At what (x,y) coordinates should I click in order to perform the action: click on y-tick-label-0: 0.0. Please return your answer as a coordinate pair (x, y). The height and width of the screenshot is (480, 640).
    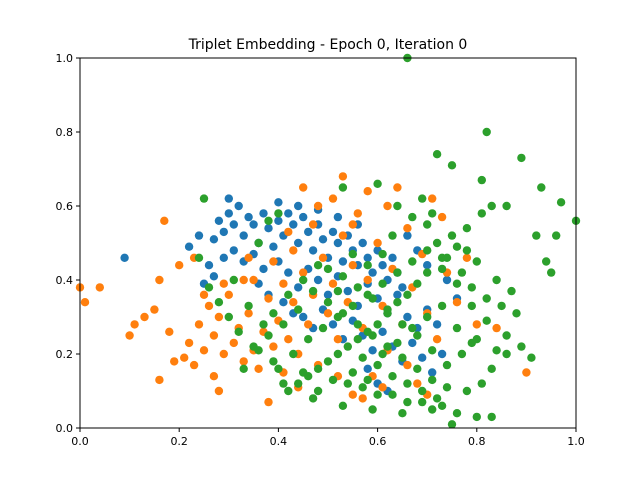
    Looking at the image, I should click on (65, 428).